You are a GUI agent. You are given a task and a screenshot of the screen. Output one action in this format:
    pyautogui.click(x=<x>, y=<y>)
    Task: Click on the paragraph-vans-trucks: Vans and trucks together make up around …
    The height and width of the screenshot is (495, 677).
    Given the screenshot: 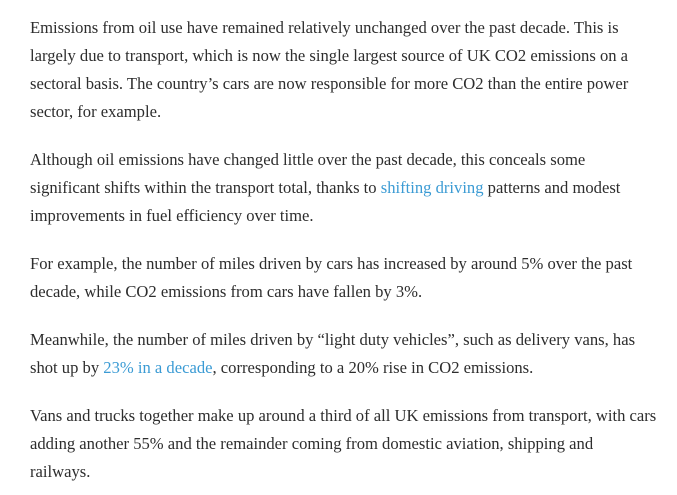 What is the action you would take?
    pyautogui.click(x=343, y=443)
    